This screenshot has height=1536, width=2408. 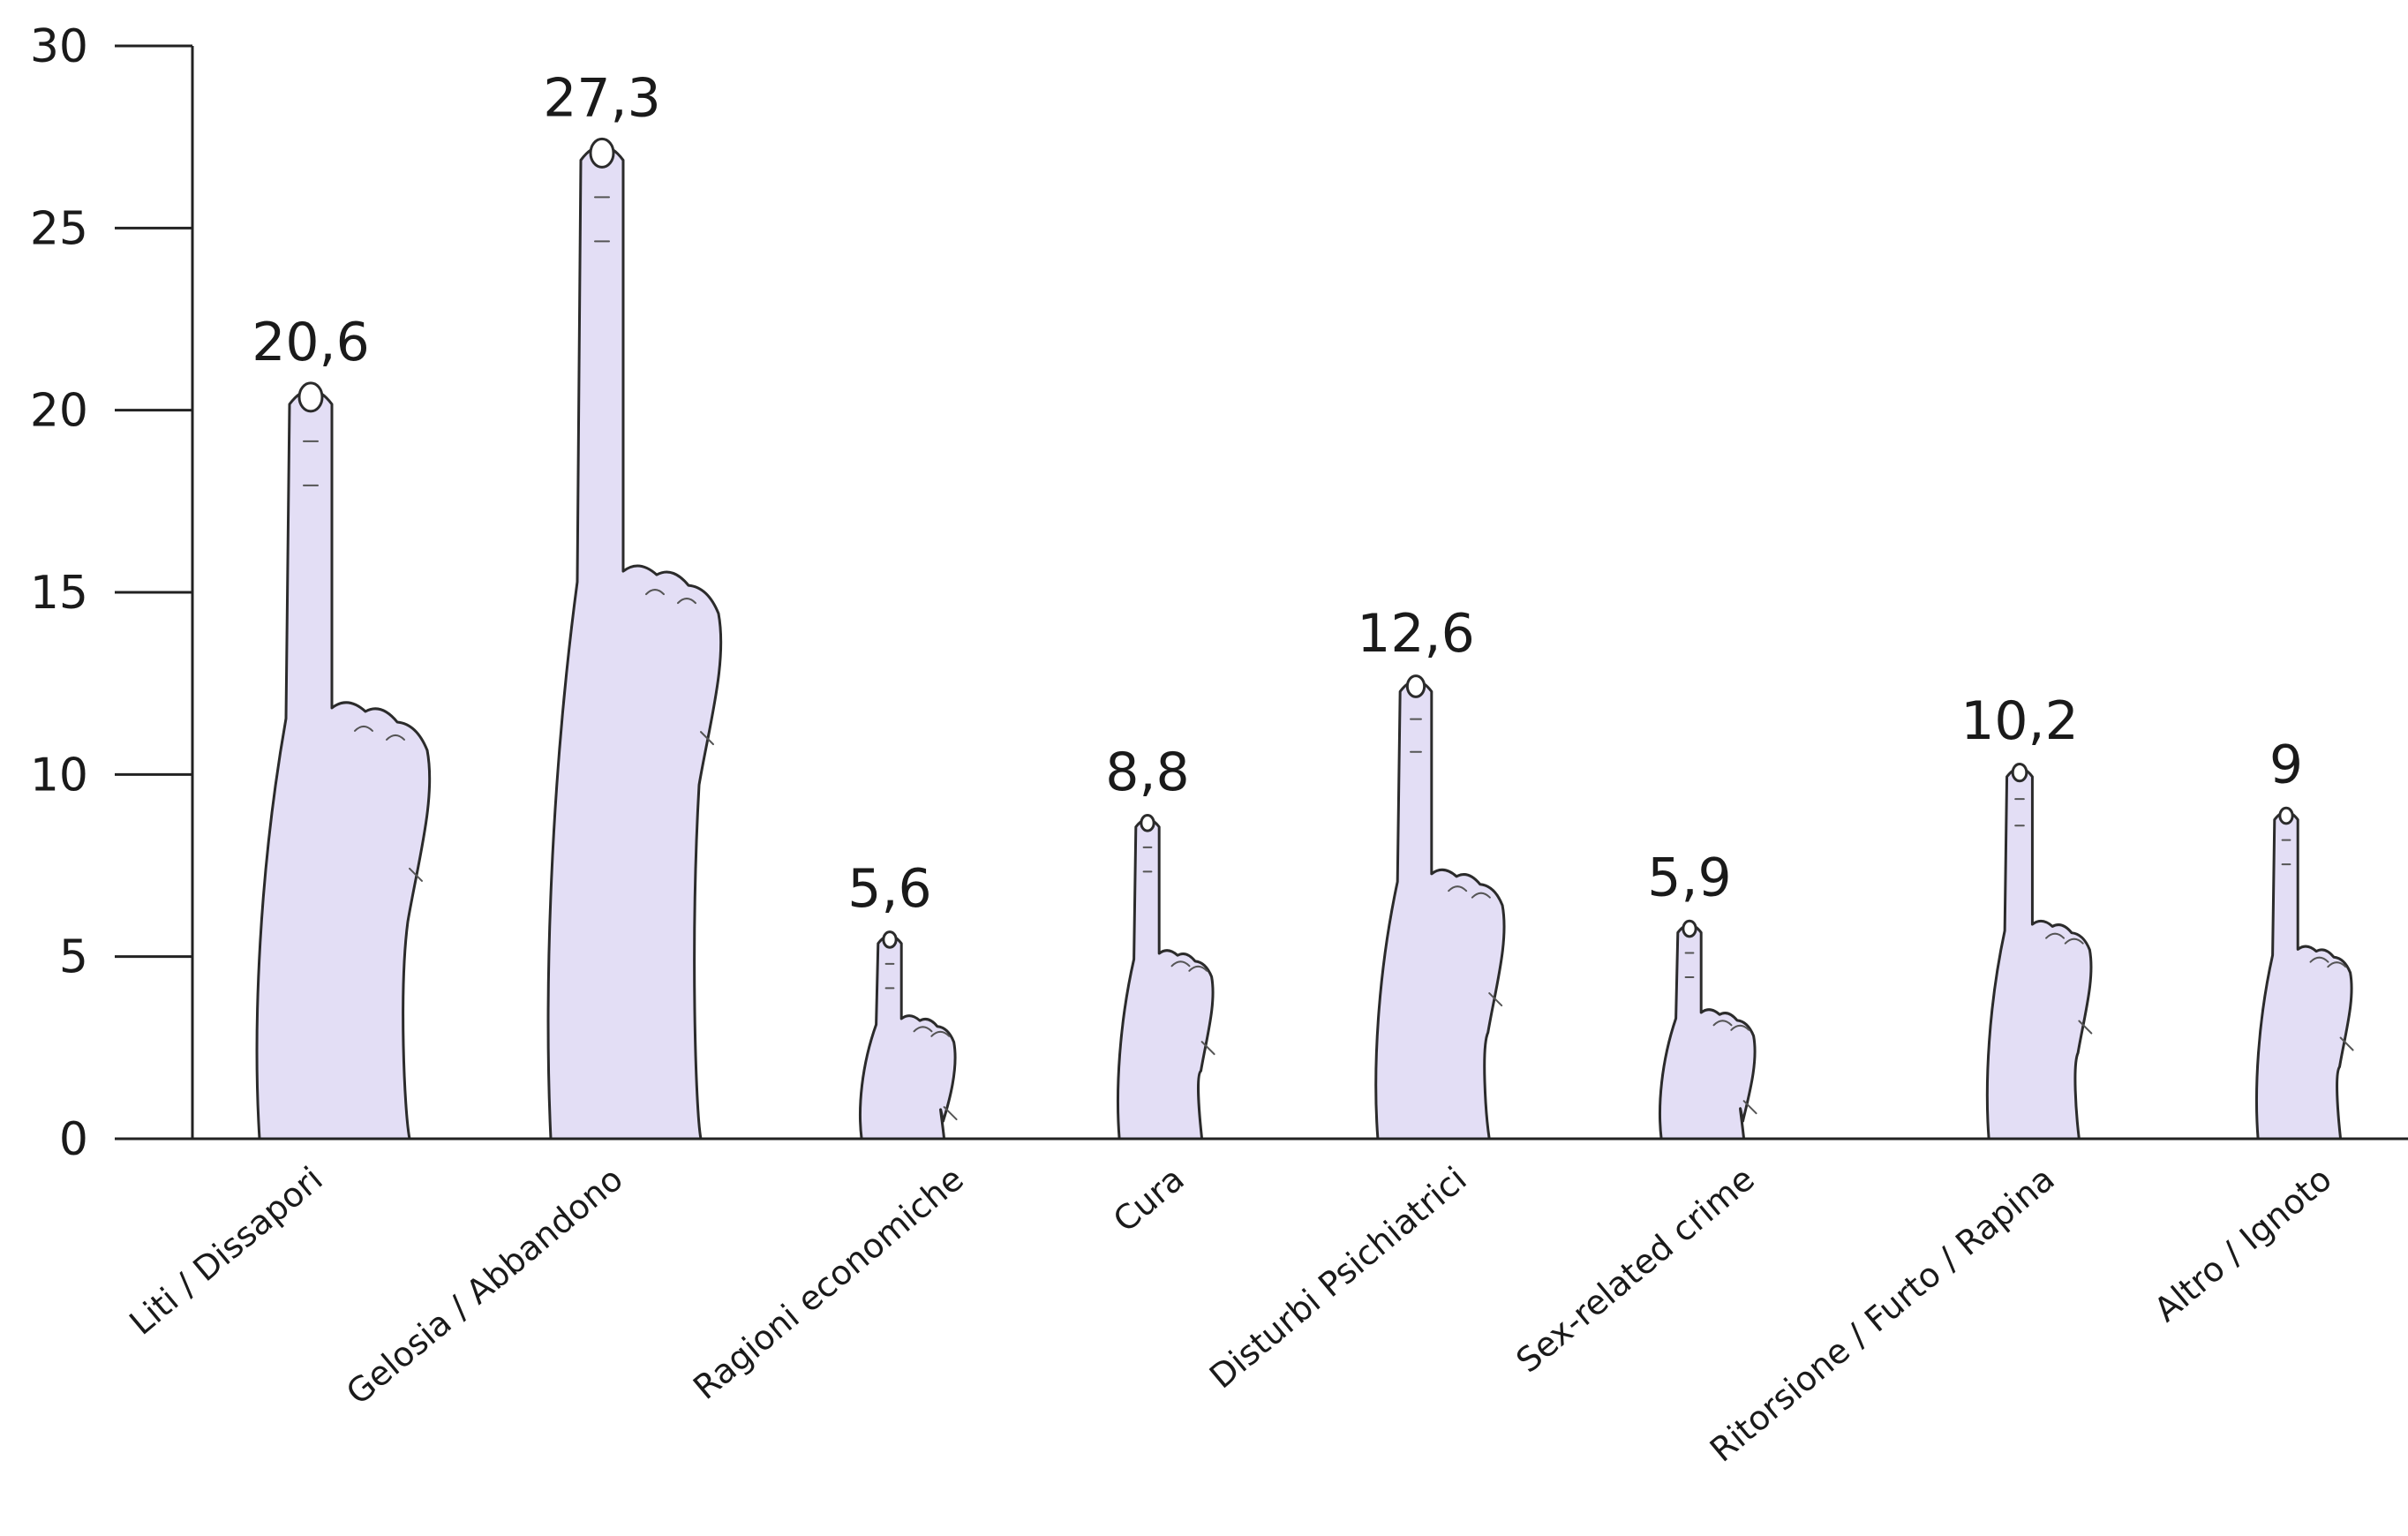 I want to click on y-tick-label: 15, so click(x=59, y=593).